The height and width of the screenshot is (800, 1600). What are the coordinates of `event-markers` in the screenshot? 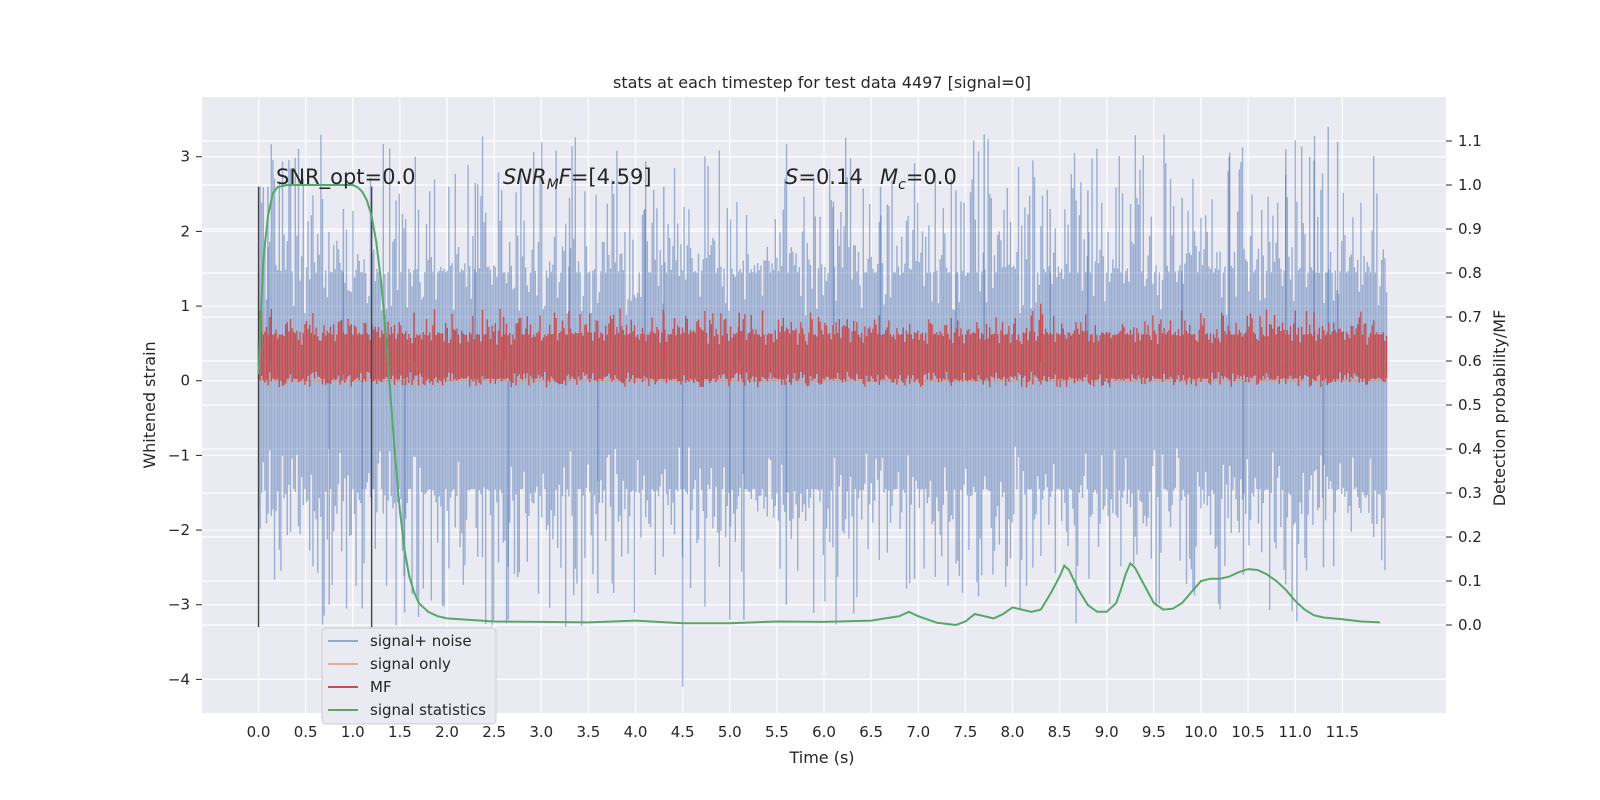 It's located at (315, 407).